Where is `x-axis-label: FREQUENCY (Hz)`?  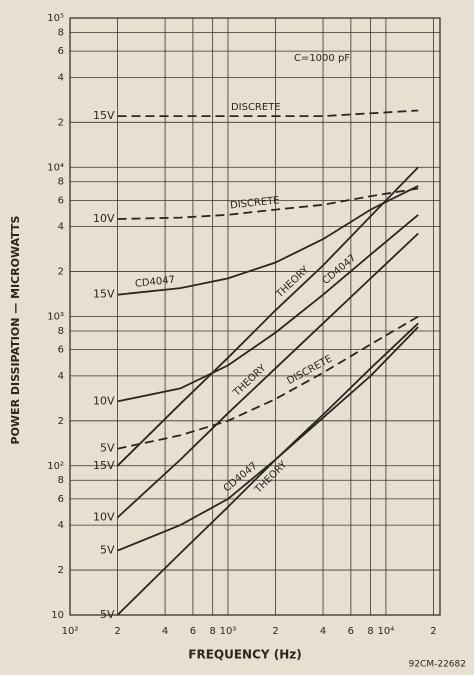
x-axis-label: FREQUENCY (Hz) is located at coordinates (245, 655).